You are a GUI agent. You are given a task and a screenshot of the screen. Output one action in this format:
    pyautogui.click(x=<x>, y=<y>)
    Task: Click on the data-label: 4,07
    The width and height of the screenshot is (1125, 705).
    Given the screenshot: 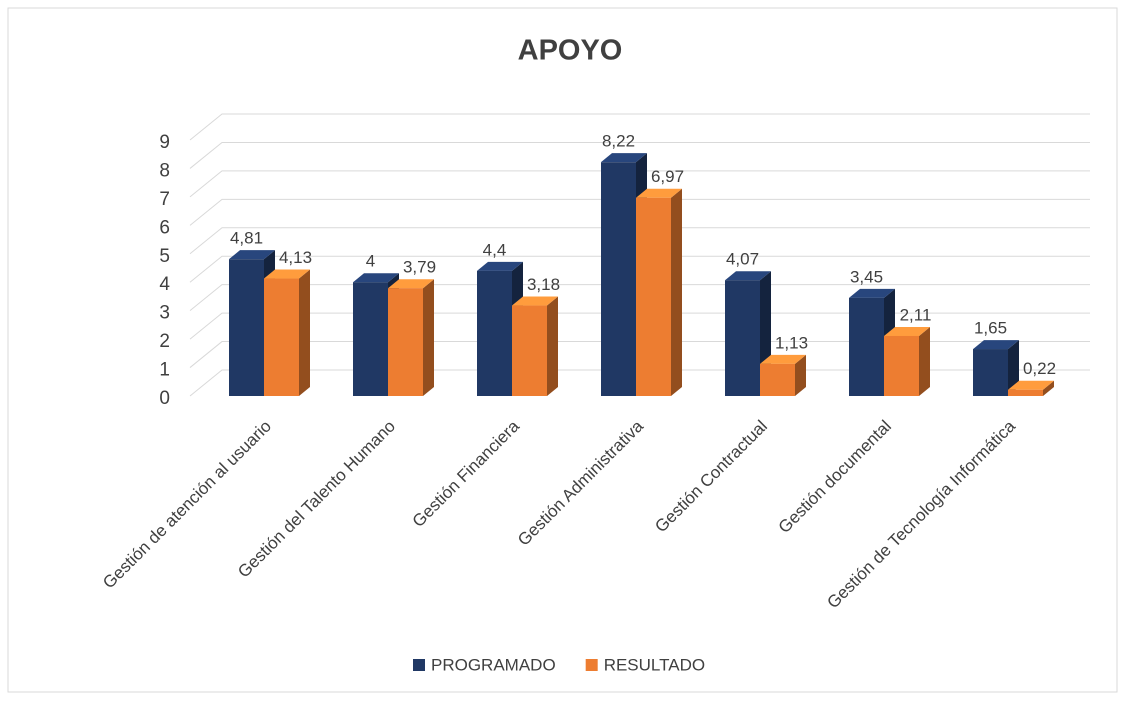 What is the action you would take?
    pyautogui.click(x=742, y=259)
    